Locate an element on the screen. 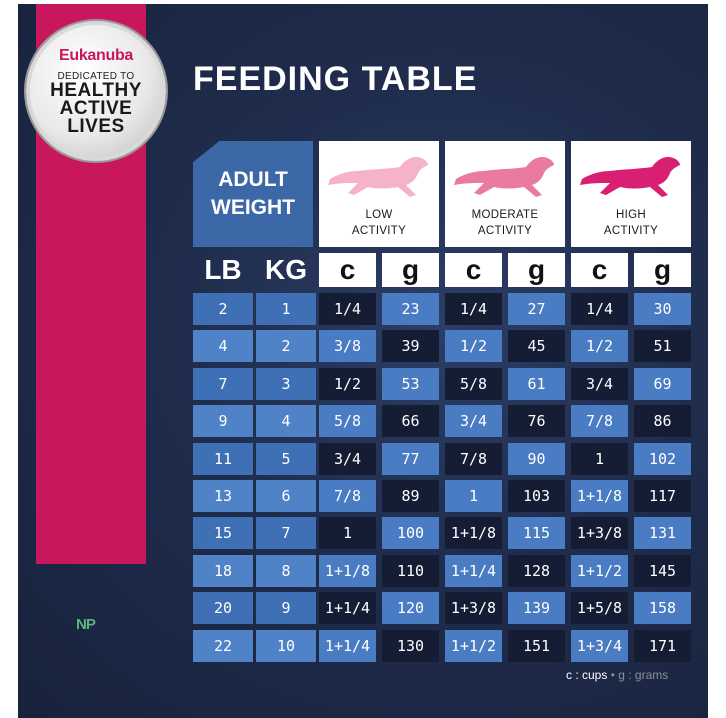 Image resolution: width=726 pixels, height=718 pixels. activity-header-2: HIGH ACTIVITY is located at coordinates (631, 194).